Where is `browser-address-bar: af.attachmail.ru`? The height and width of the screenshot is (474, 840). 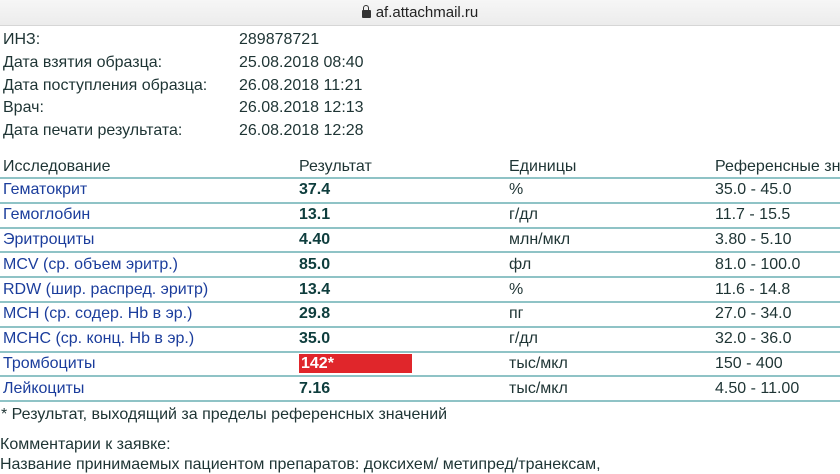 browser-address-bar: af.attachmail.ru is located at coordinates (420, 13).